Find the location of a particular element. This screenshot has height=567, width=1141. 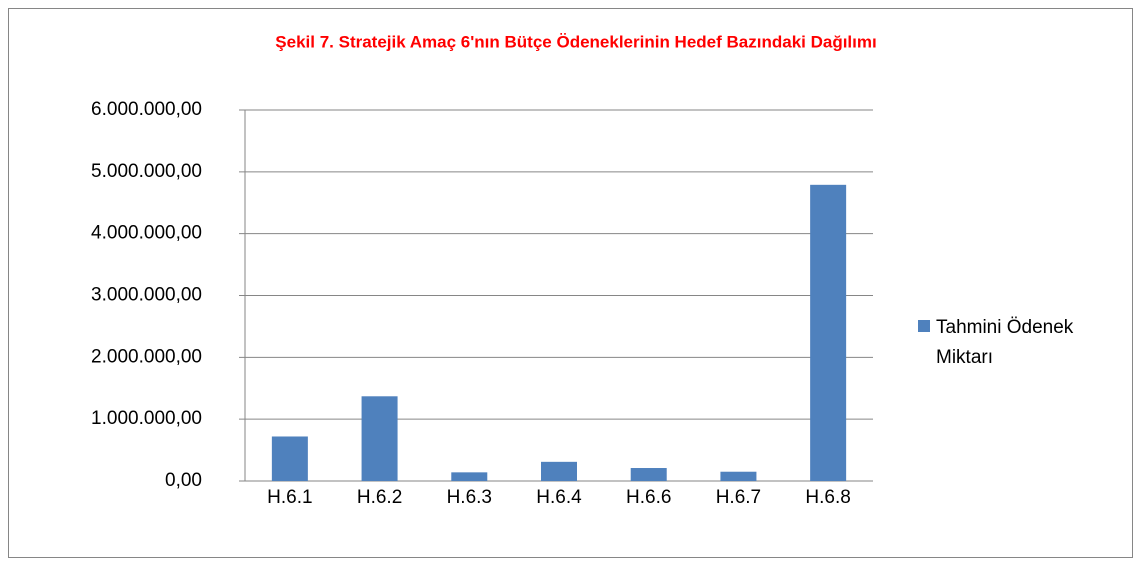

legend-swatch is located at coordinates (924, 326).